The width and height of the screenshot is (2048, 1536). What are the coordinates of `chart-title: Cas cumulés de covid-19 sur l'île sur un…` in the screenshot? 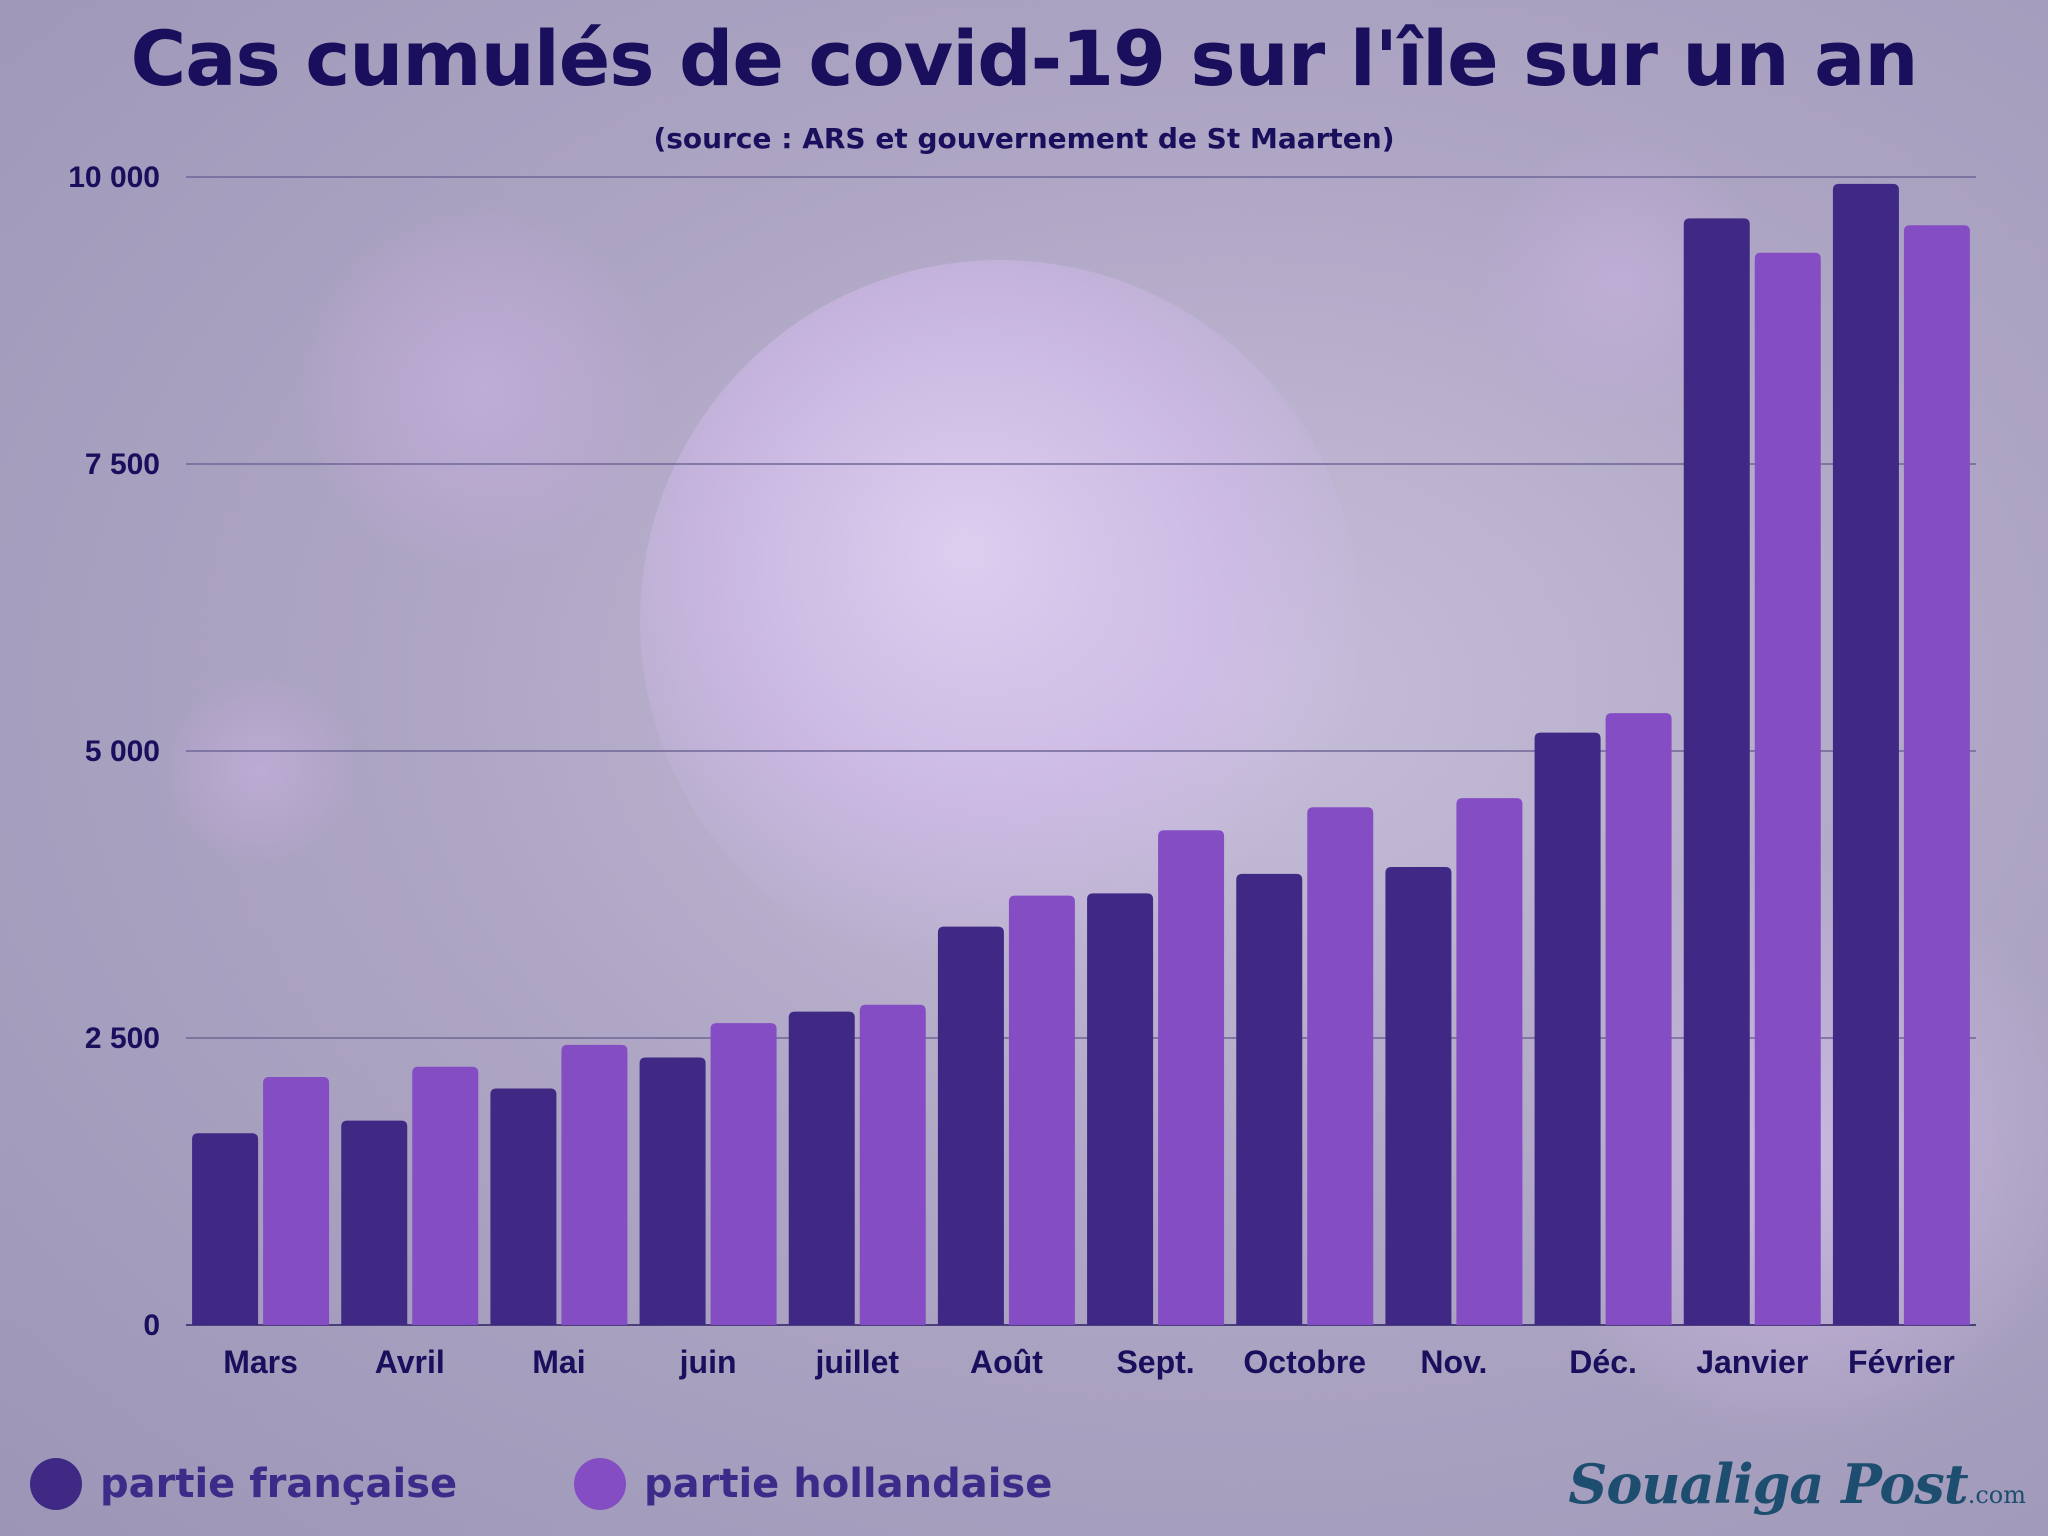 It's located at (1024, 58).